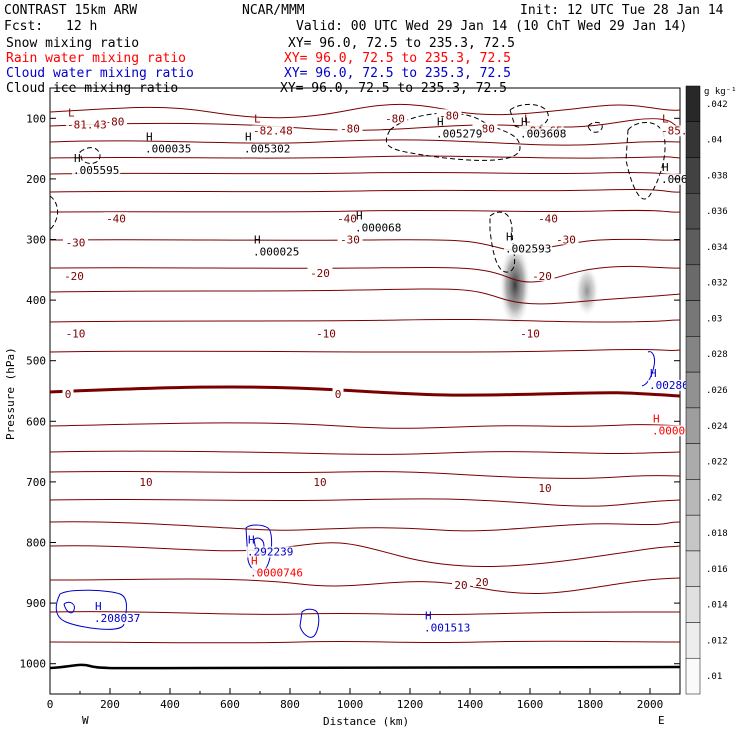  I want to click on x-tick-label: 800, so click(290, 704).